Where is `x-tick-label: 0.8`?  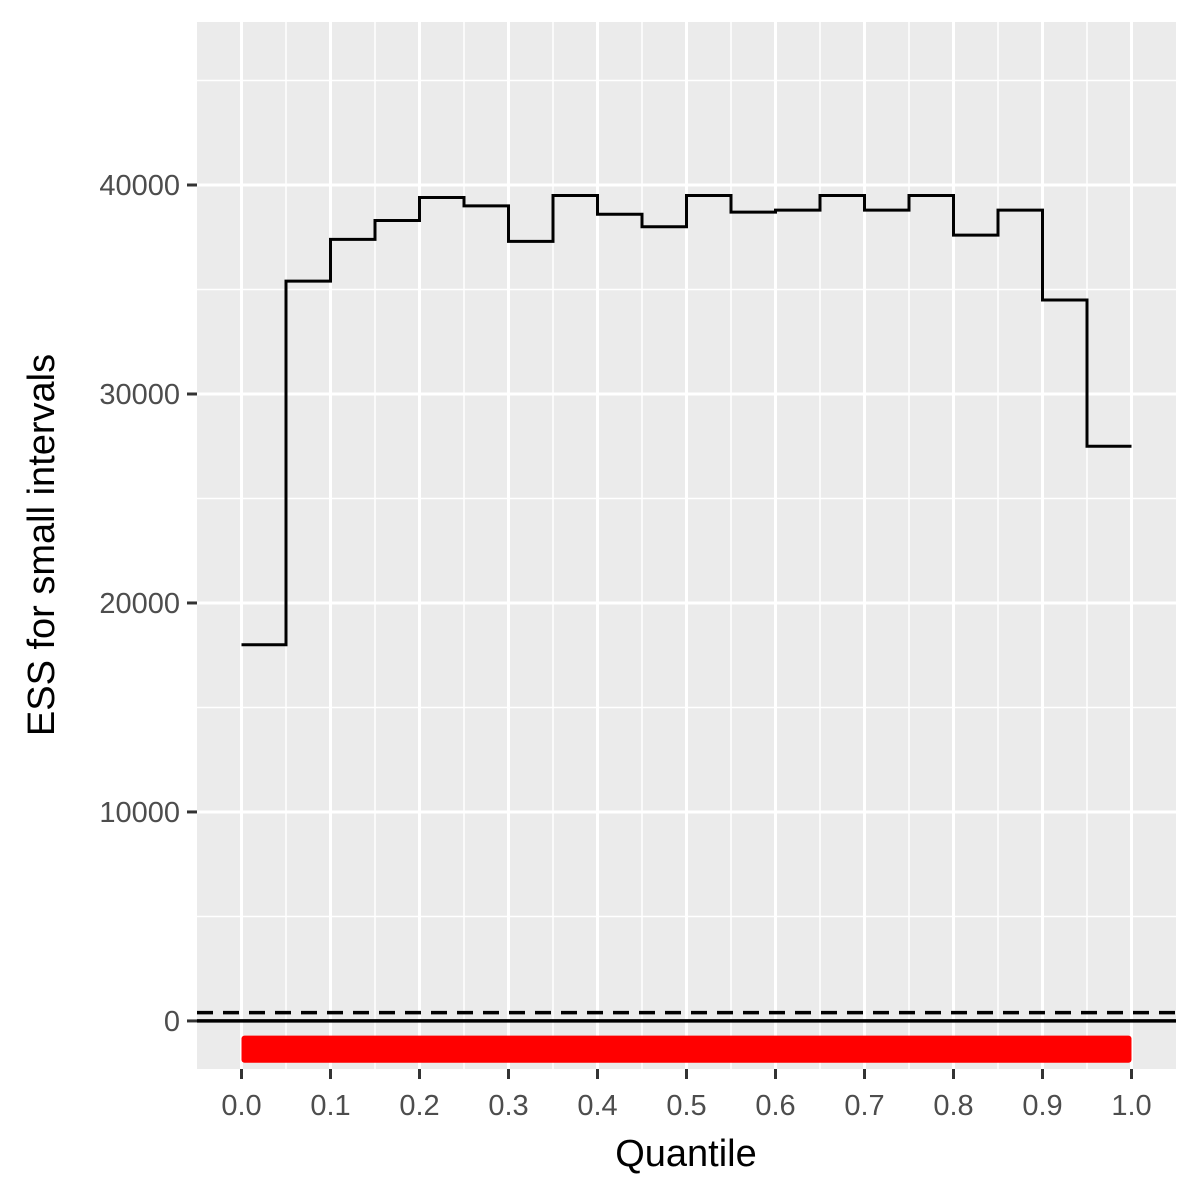
x-tick-label: 0.8 is located at coordinates (953, 1106).